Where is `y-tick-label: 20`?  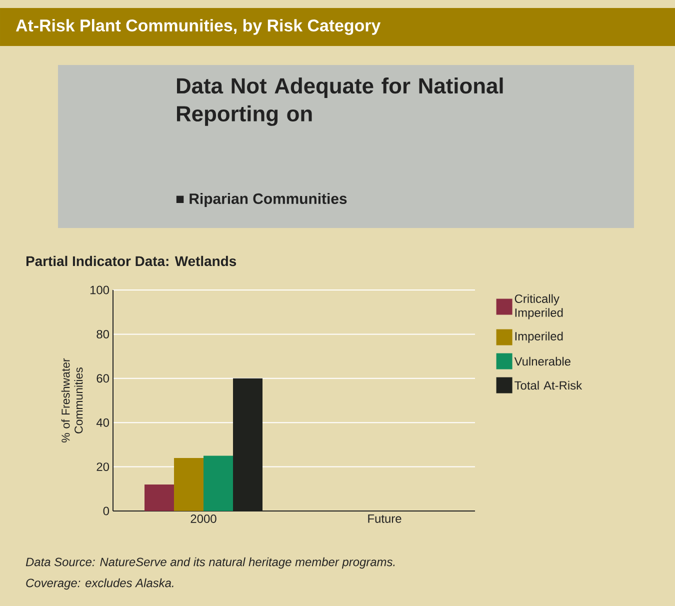
y-tick-label: 20 is located at coordinates (103, 467).